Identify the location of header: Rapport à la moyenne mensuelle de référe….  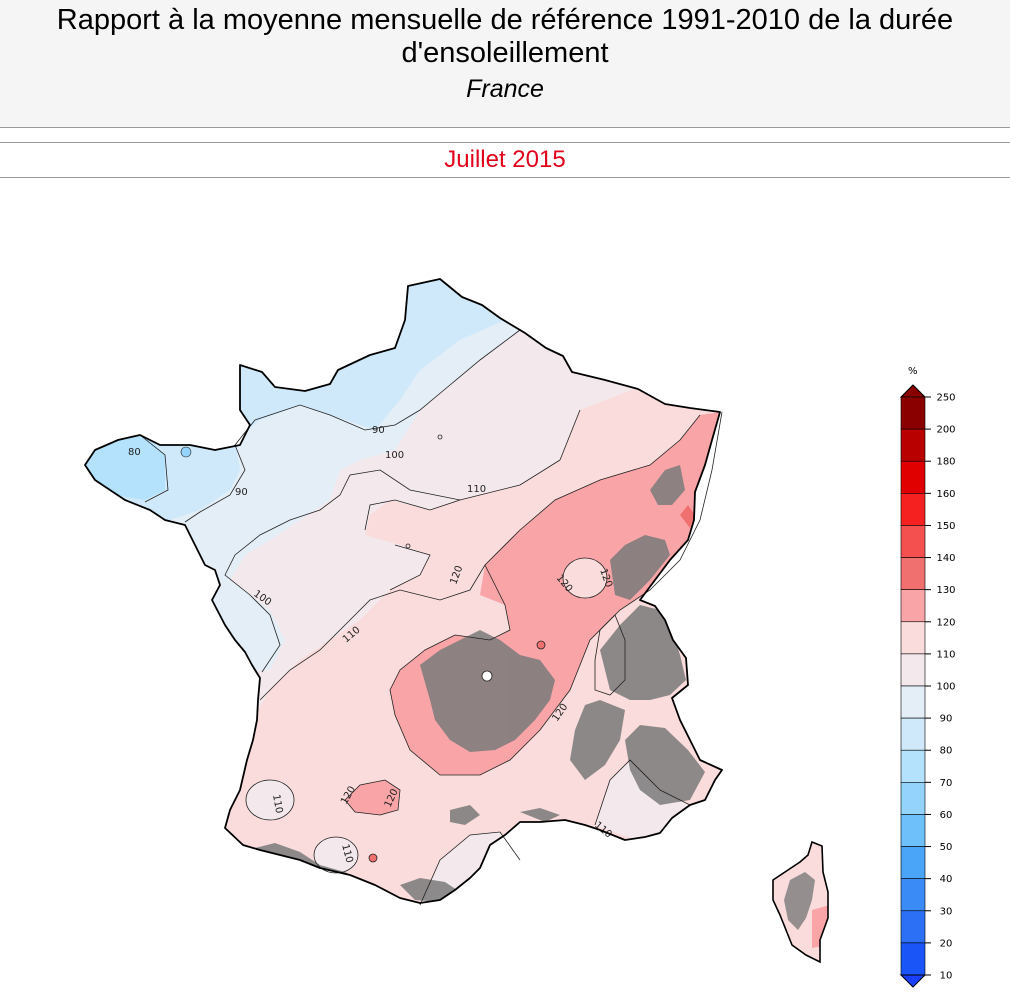
(505, 64).